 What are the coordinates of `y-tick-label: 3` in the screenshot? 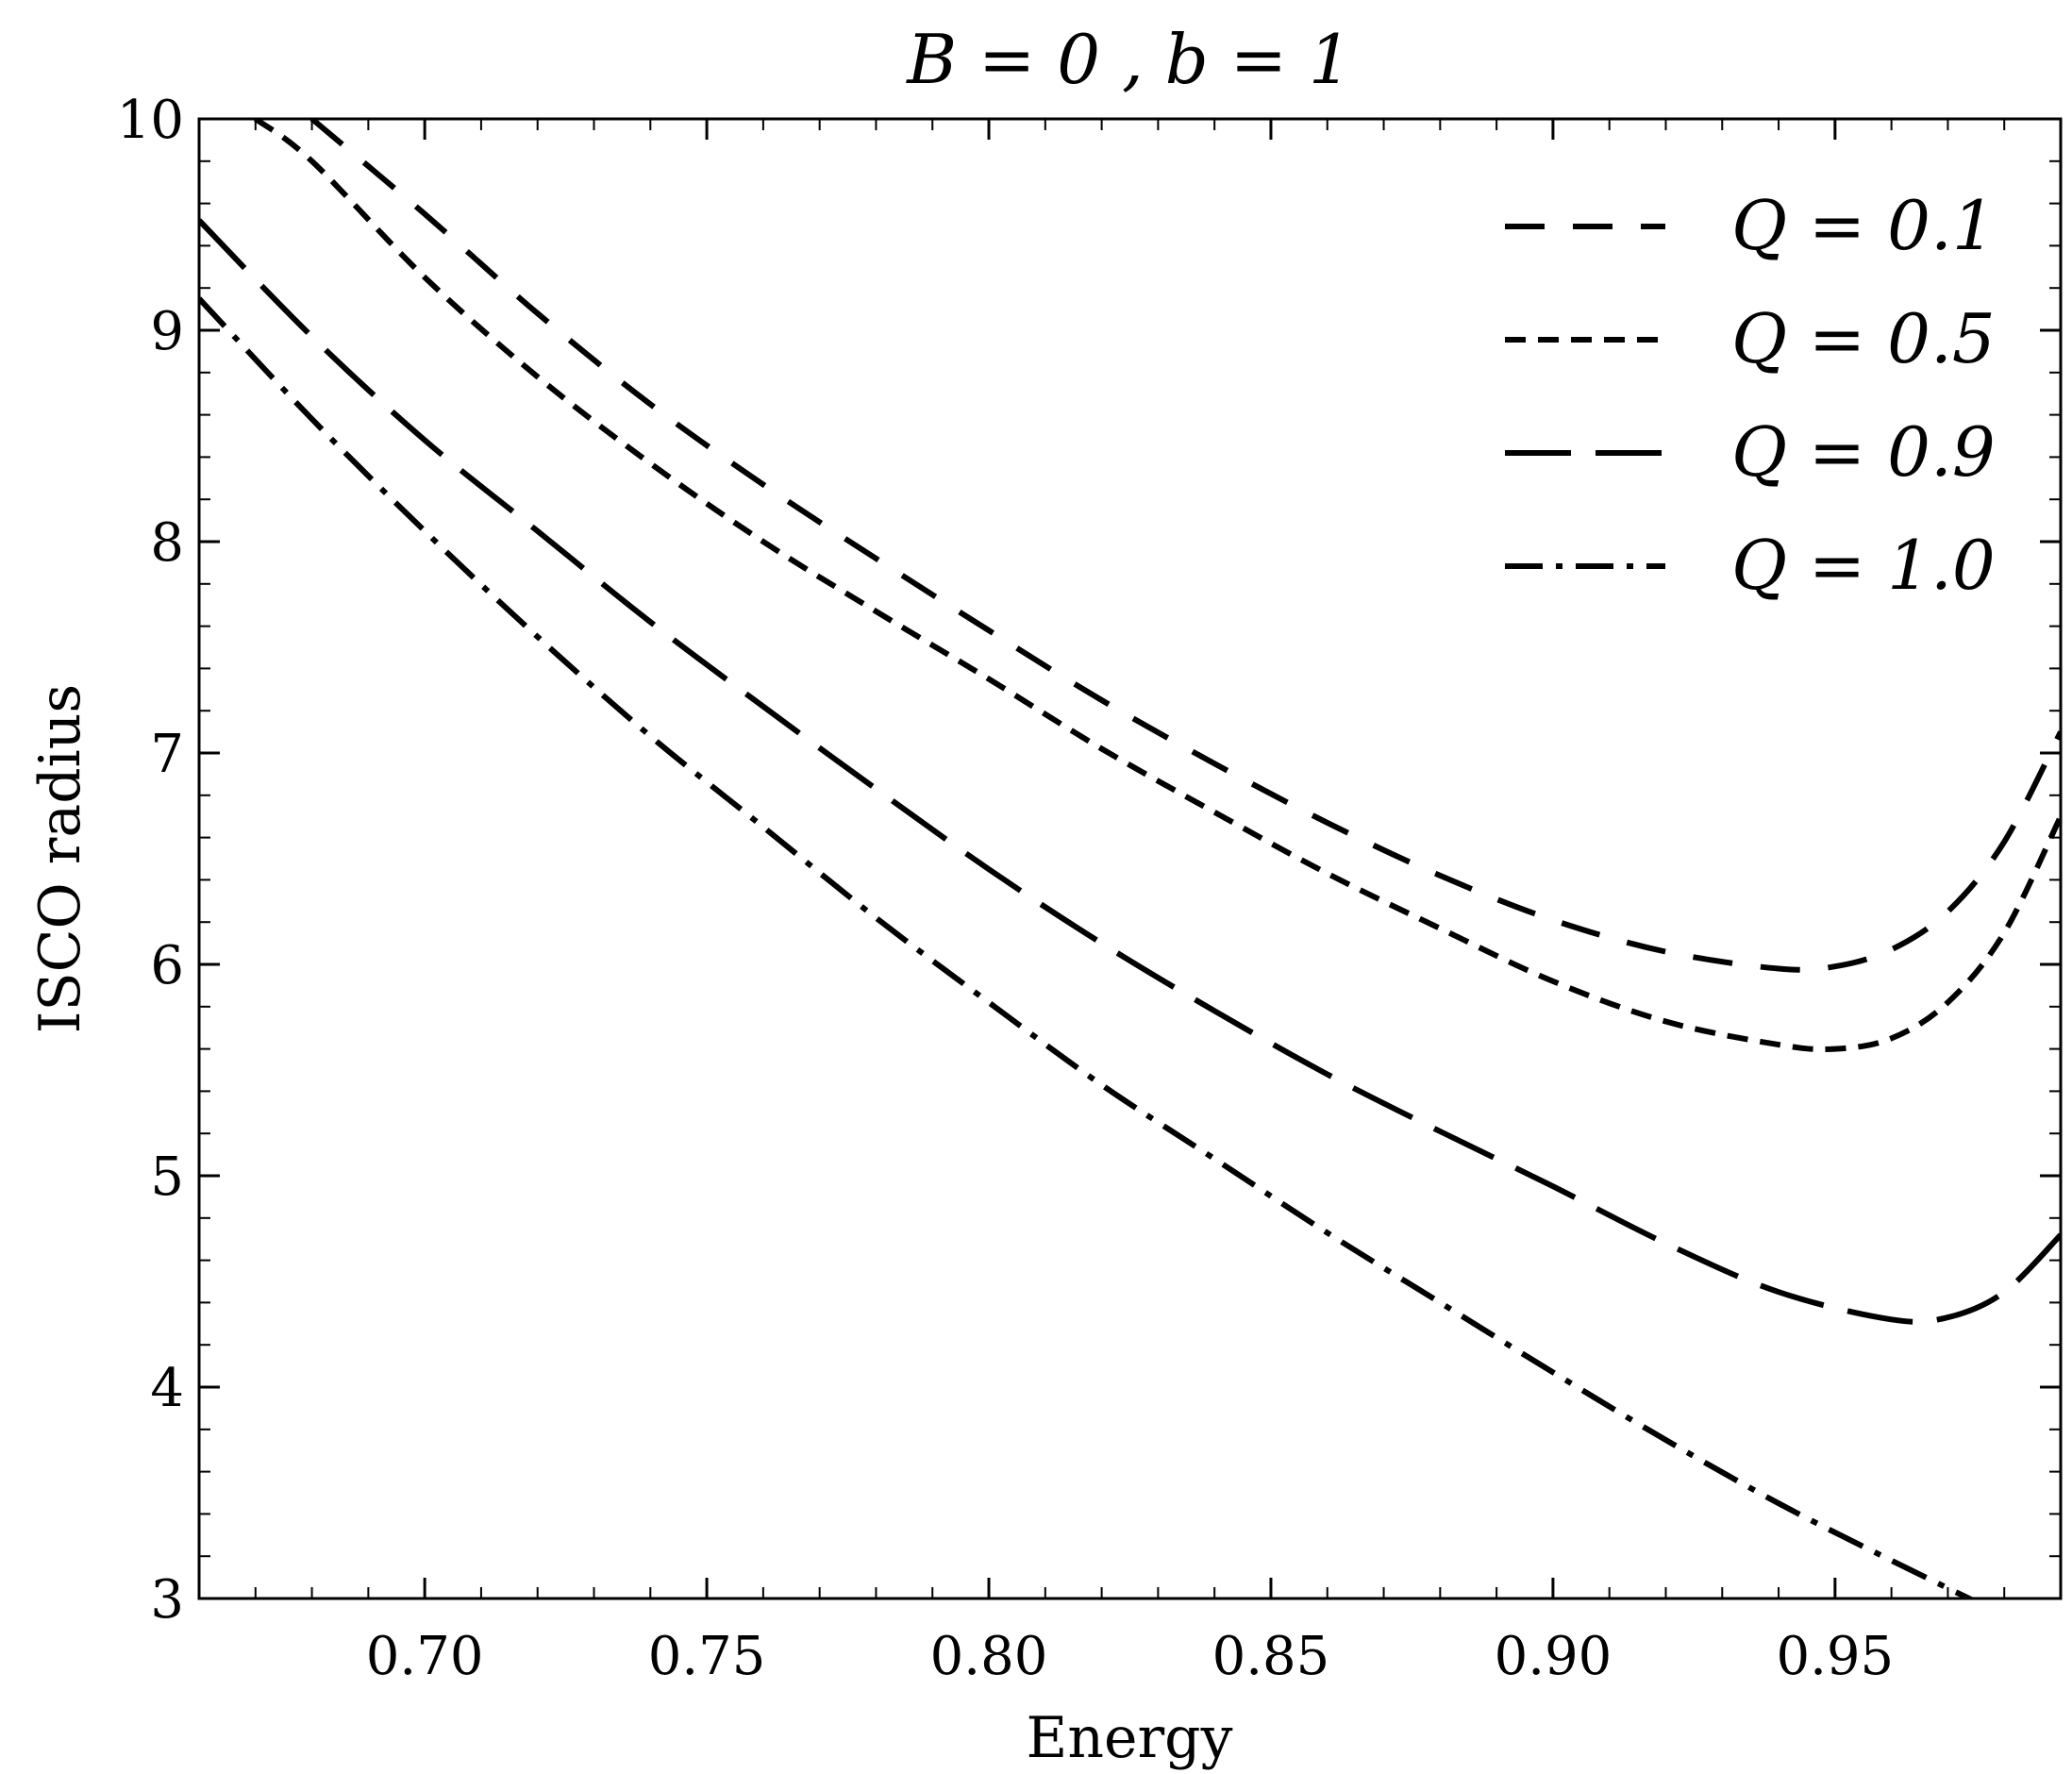 It's located at (167, 1600).